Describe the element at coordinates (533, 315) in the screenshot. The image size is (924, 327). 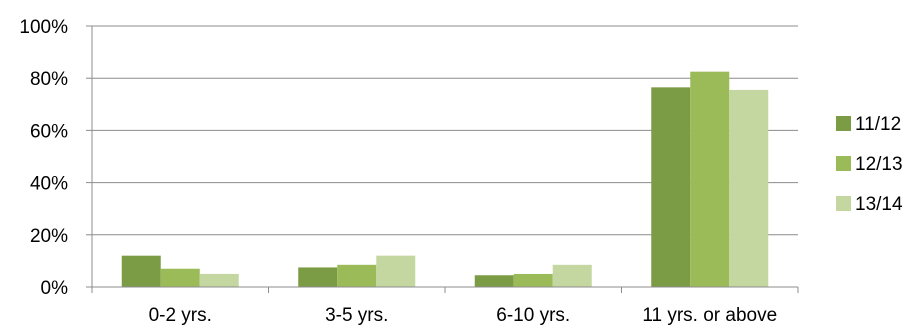
I see `x-tick-label: 6-10 yrs.` at that location.